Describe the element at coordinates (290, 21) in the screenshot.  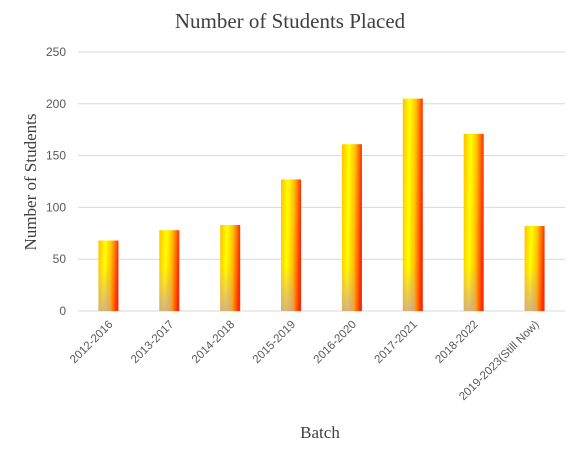
I see `chart-title: Number of Students Placed` at that location.